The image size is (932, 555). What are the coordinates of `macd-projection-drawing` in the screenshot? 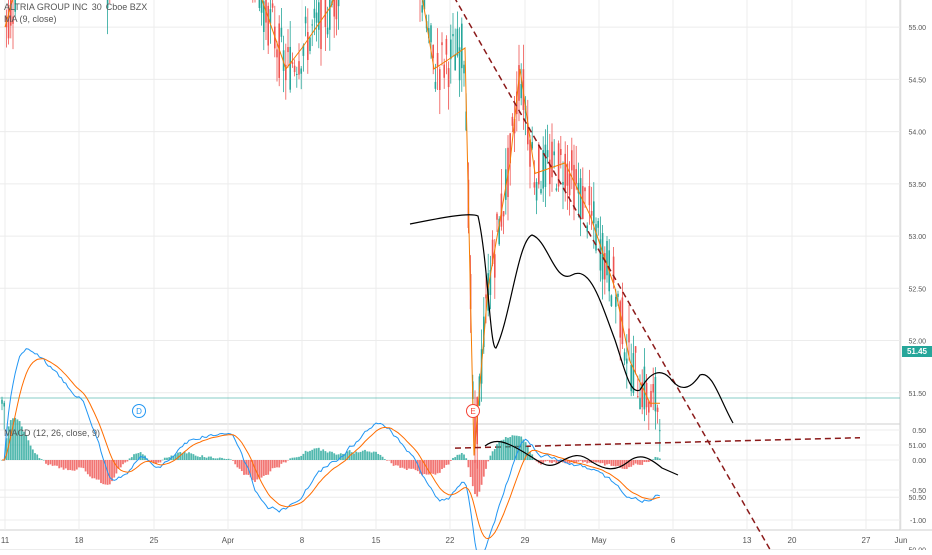 It's located at (581, 458).